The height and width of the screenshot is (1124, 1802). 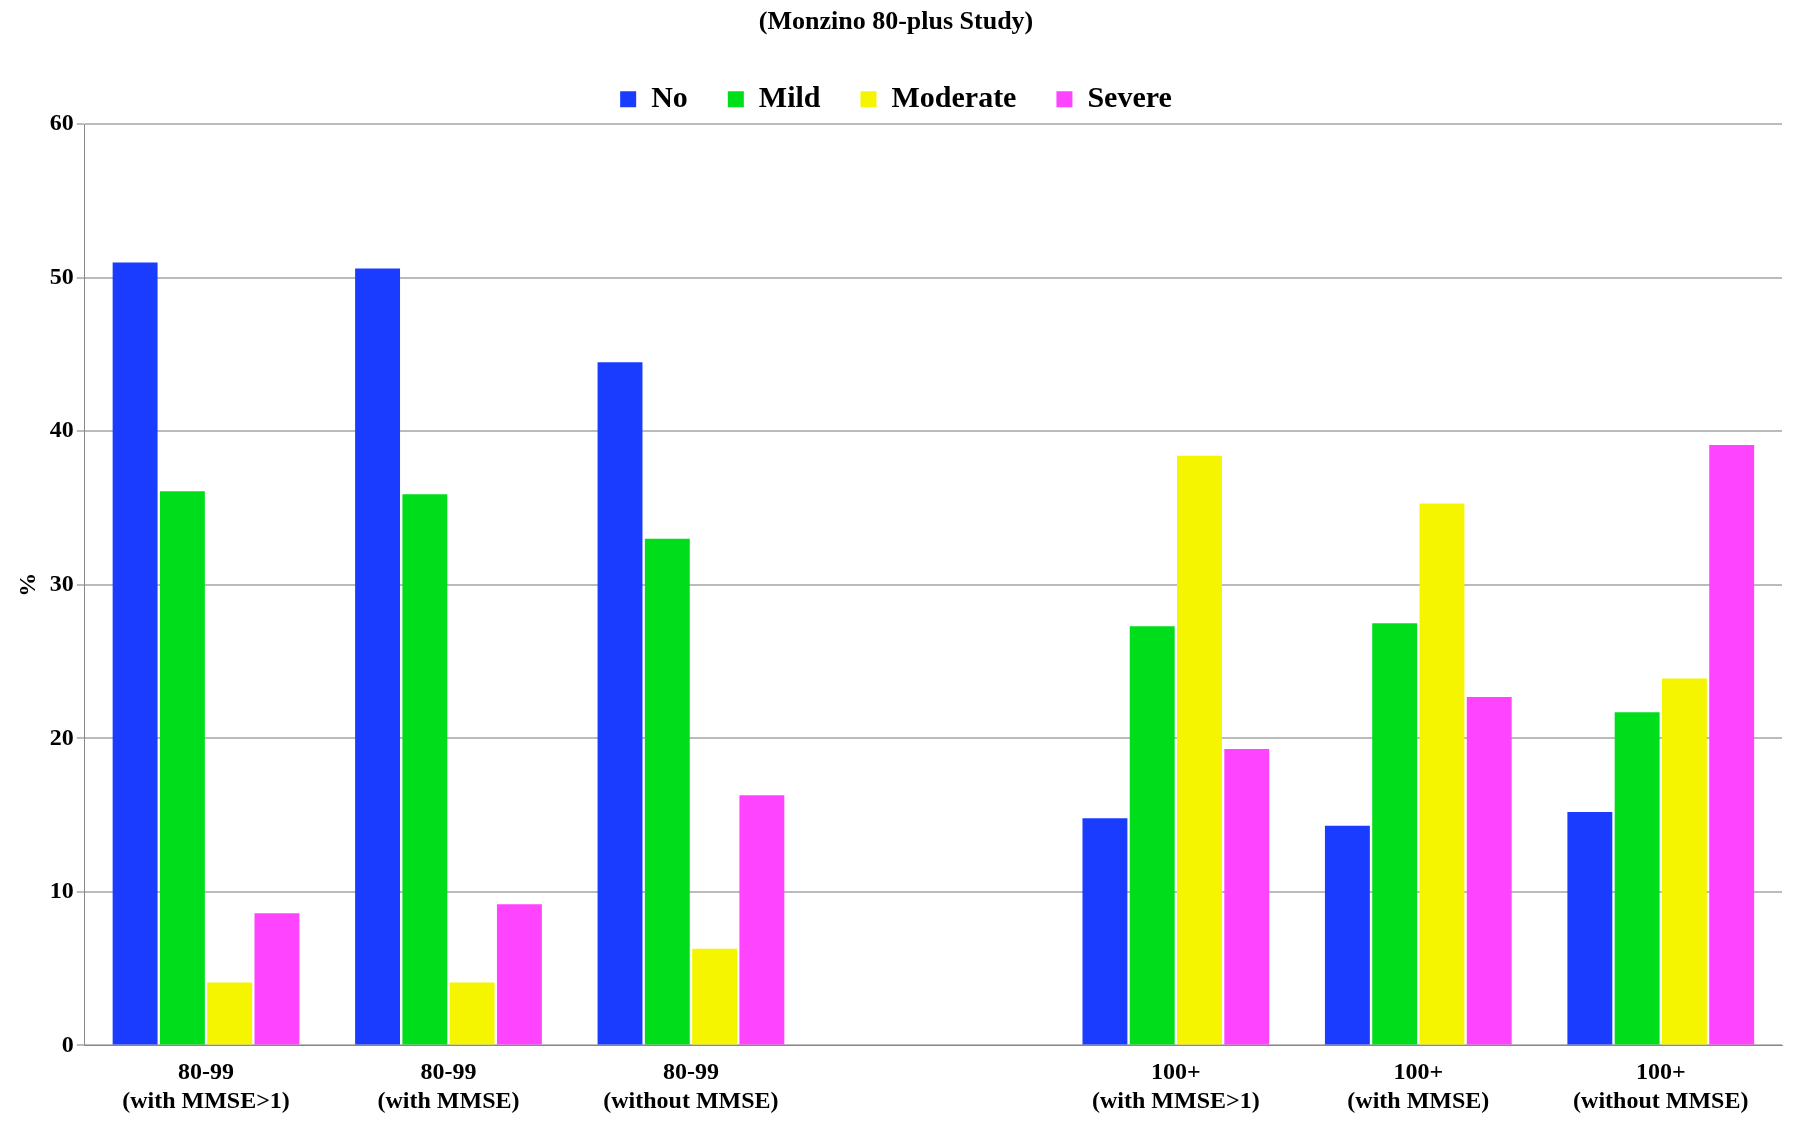 What do you see at coordinates (67, 1043) in the screenshot?
I see `y-tick-label: 0` at bounding box center [67, 1043].